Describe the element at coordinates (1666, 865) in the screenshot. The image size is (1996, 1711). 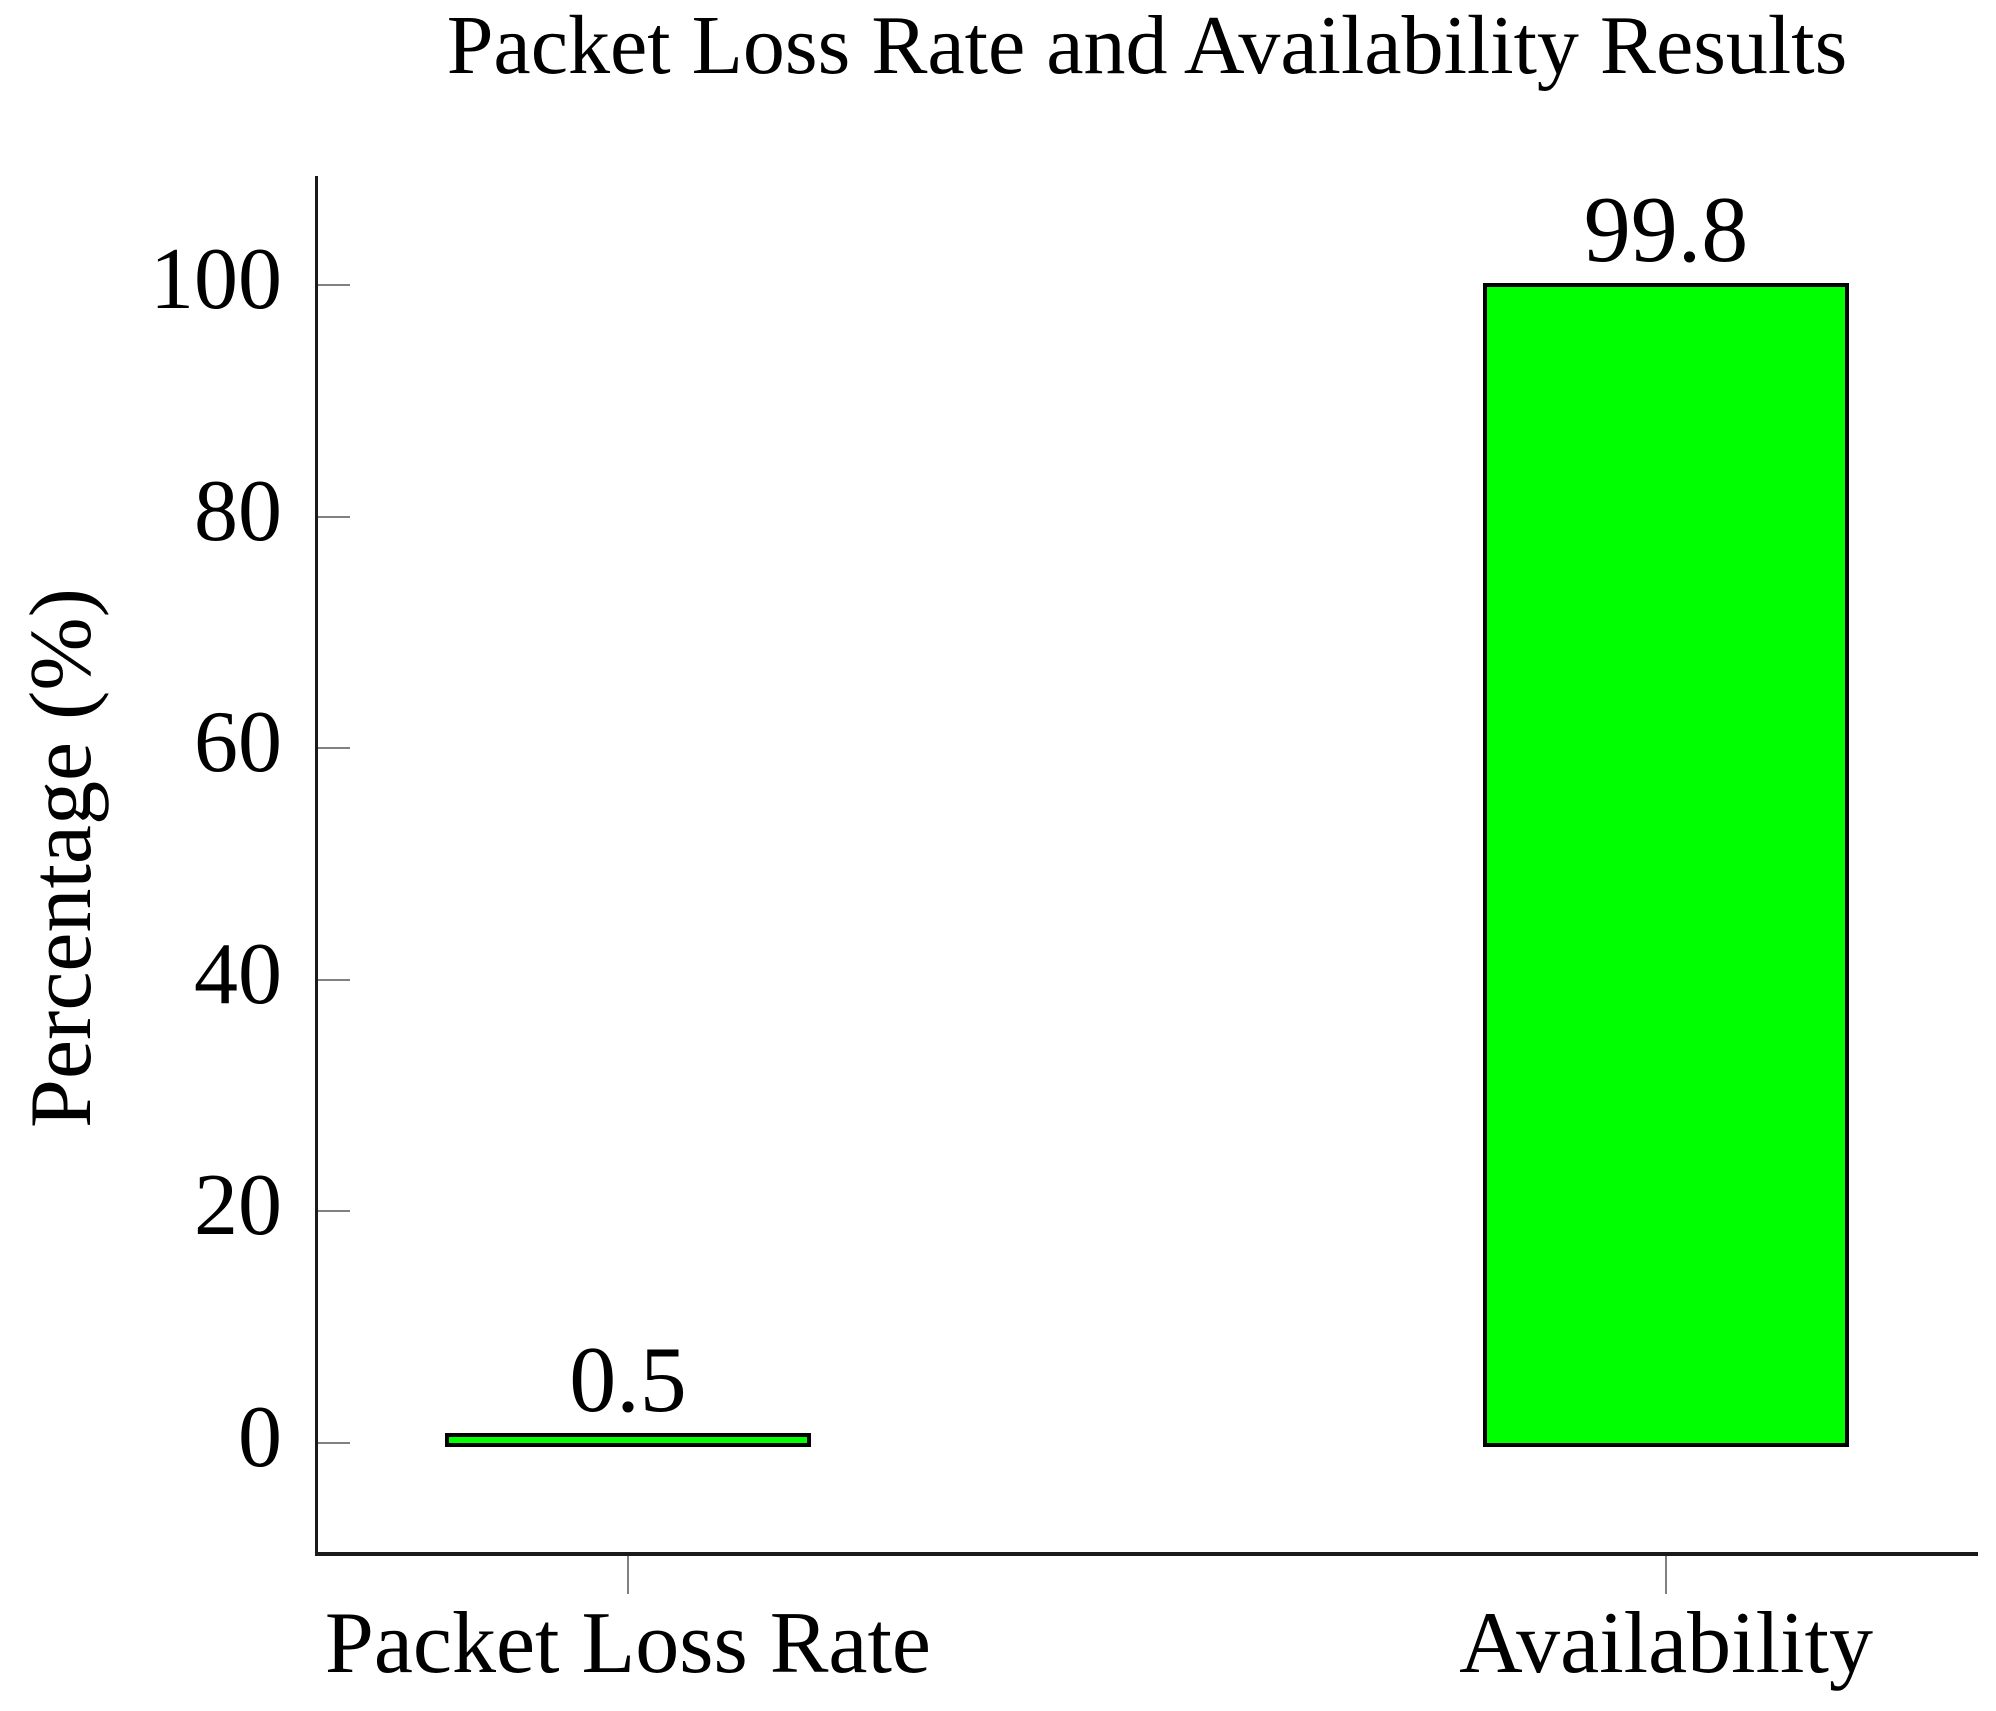
I see `bar-availability` at that location.